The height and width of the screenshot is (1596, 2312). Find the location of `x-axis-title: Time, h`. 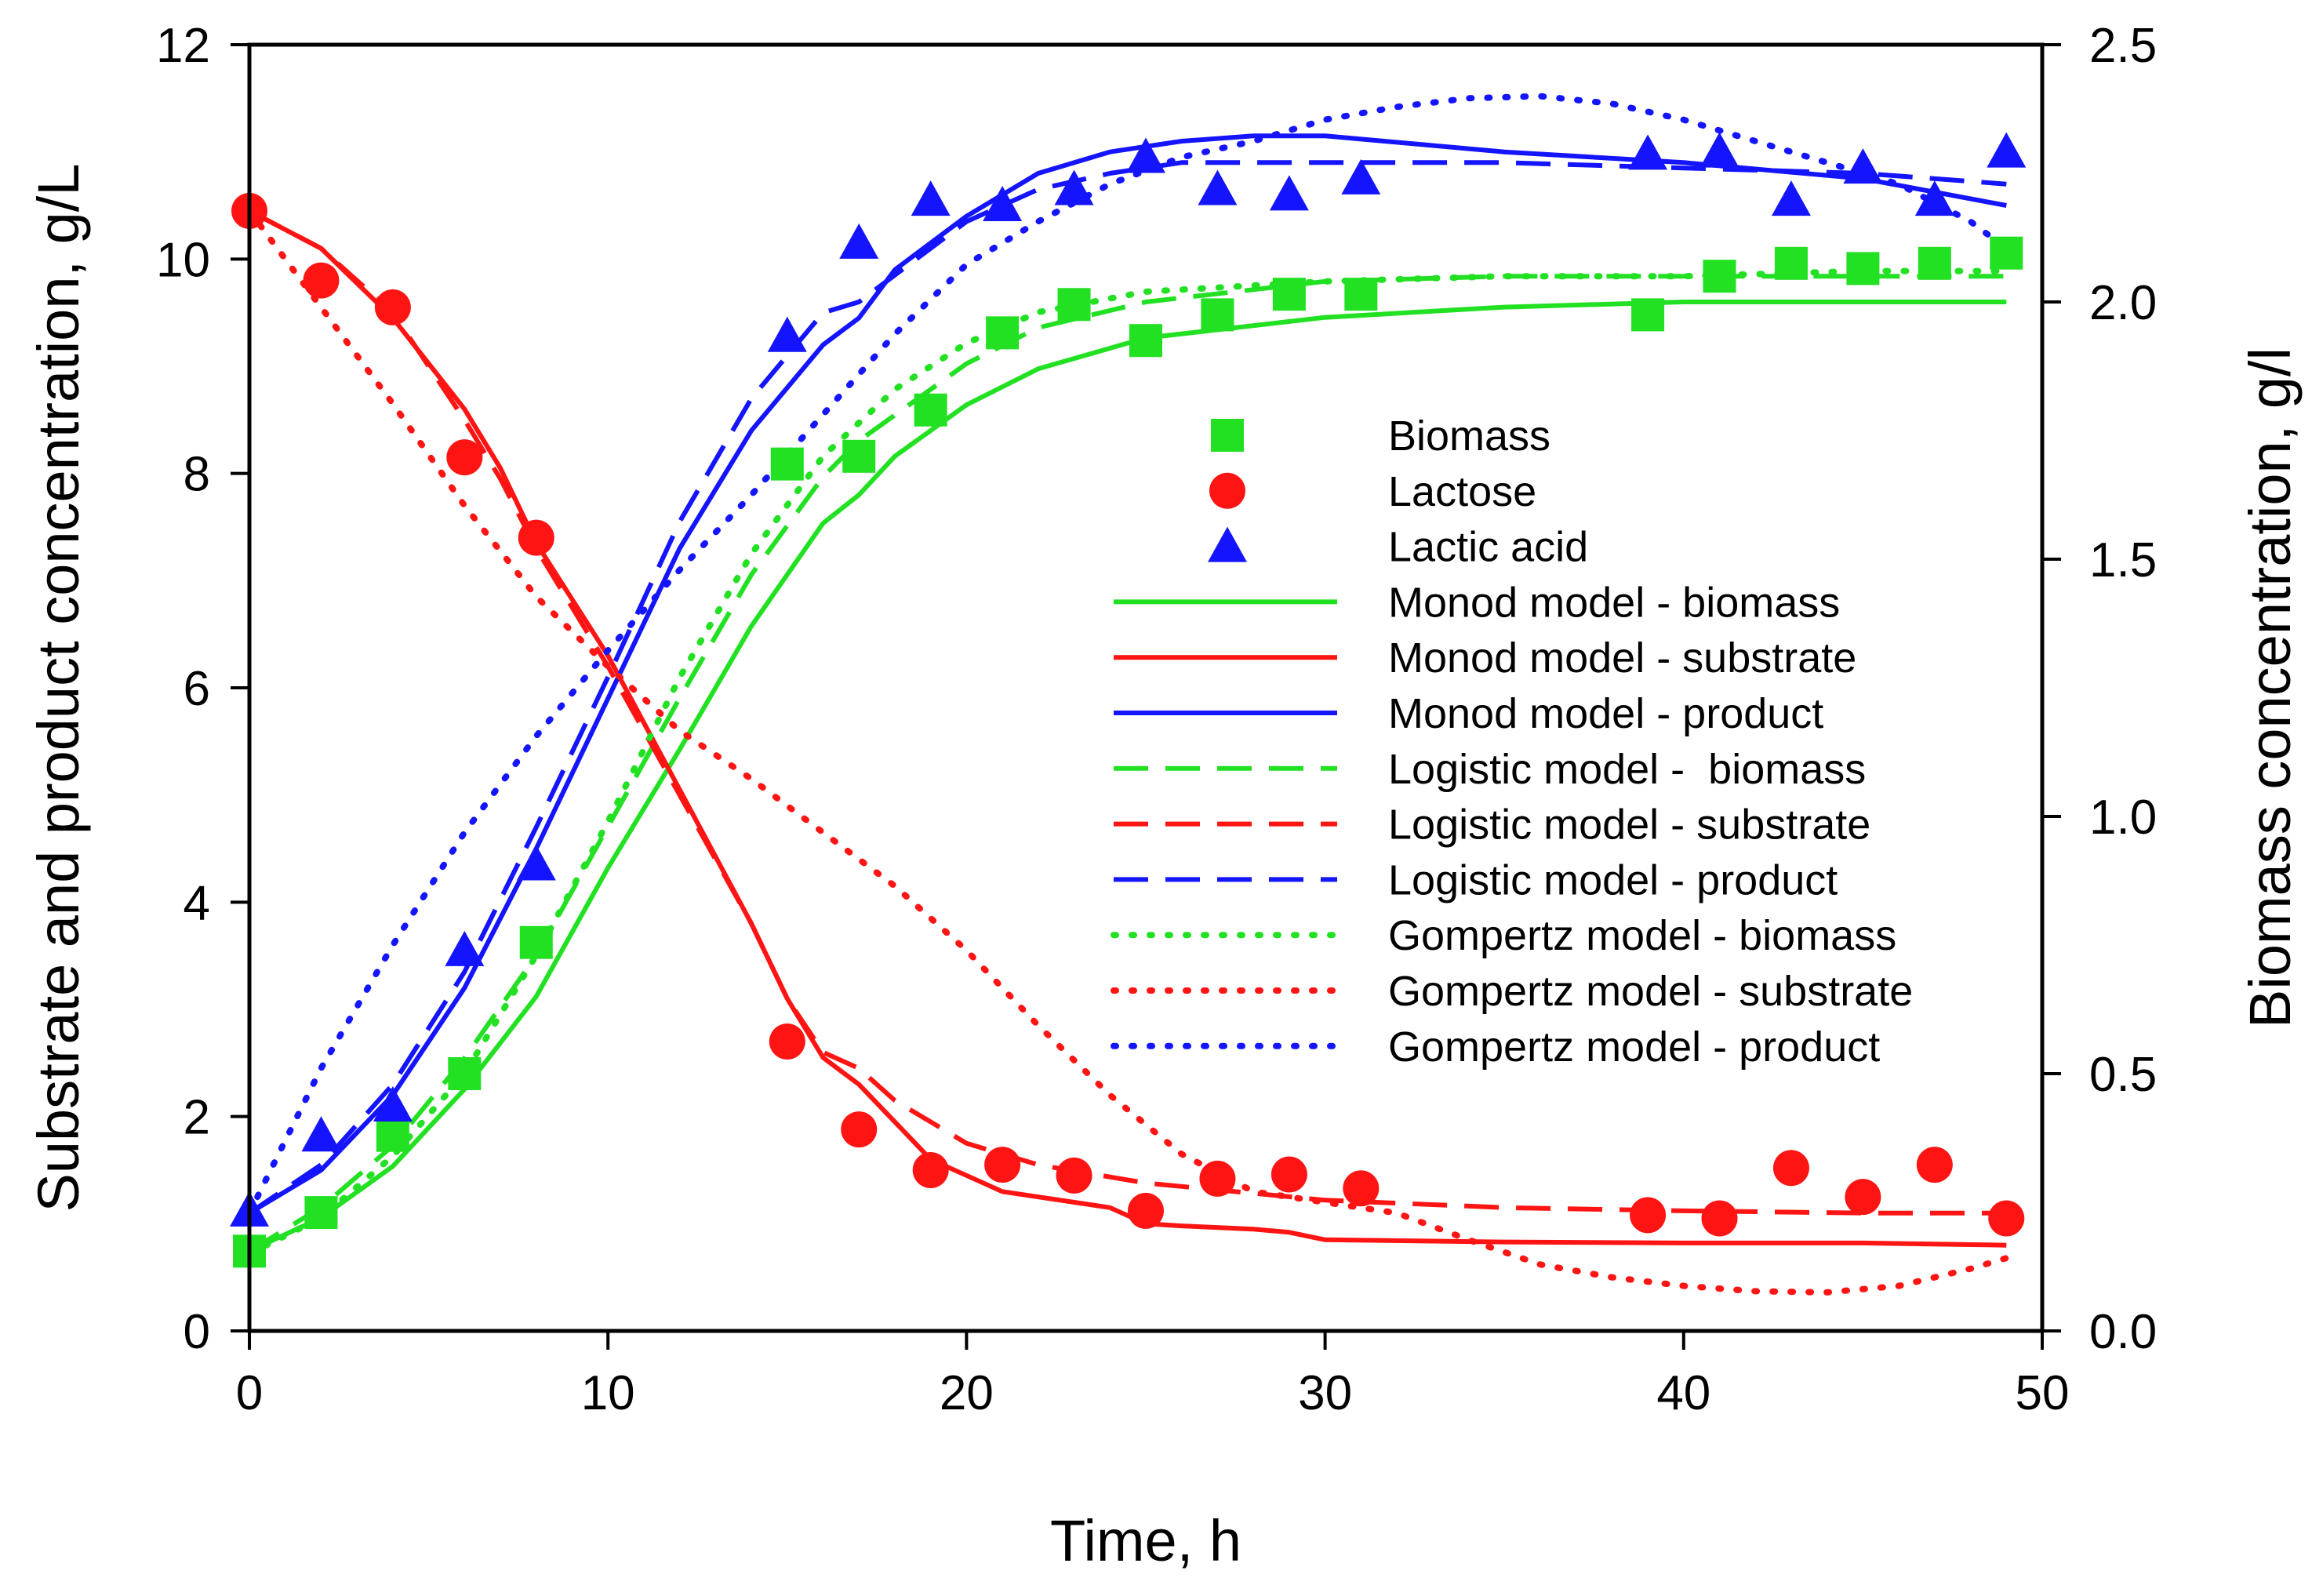

x-axis-title: Time, h is located at coordinates (1145, 1541).